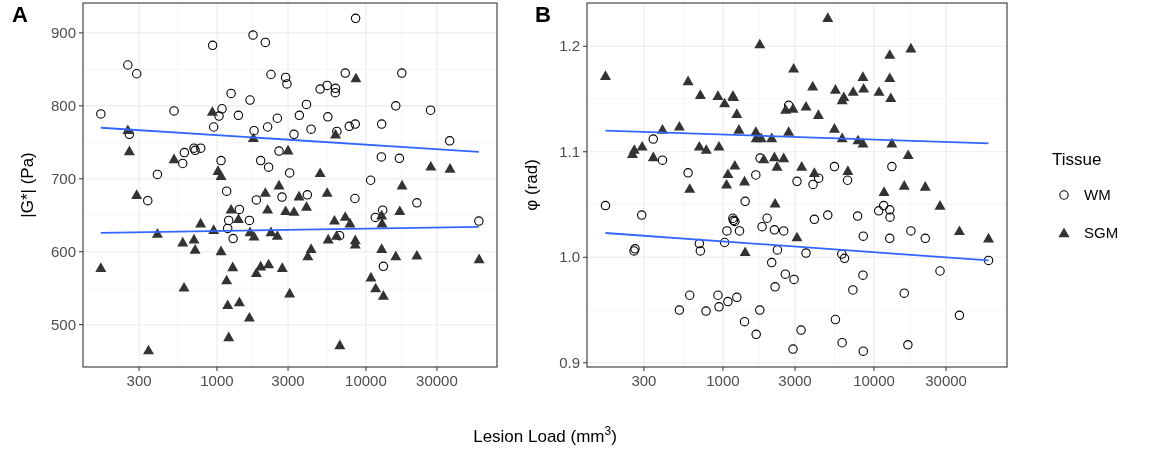 This screenshot has height=452, width=1150. I want to click on chart-title: B, so click(543, 14).